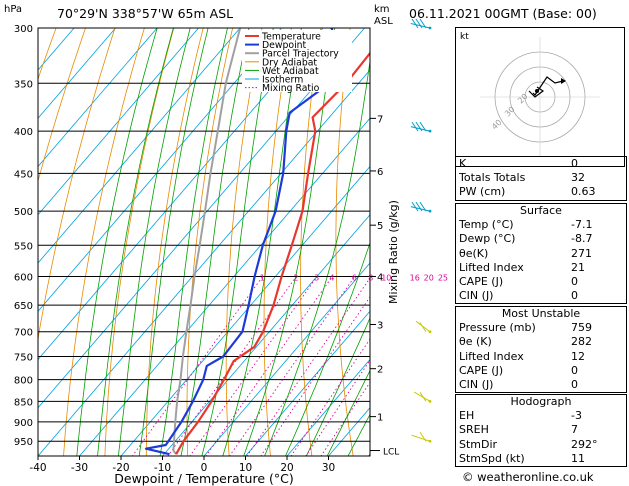  What do you see at coordinates (474, 253) in the screenshot?
I see `surface-label: θe(K)` at bounding box center [474, 253].